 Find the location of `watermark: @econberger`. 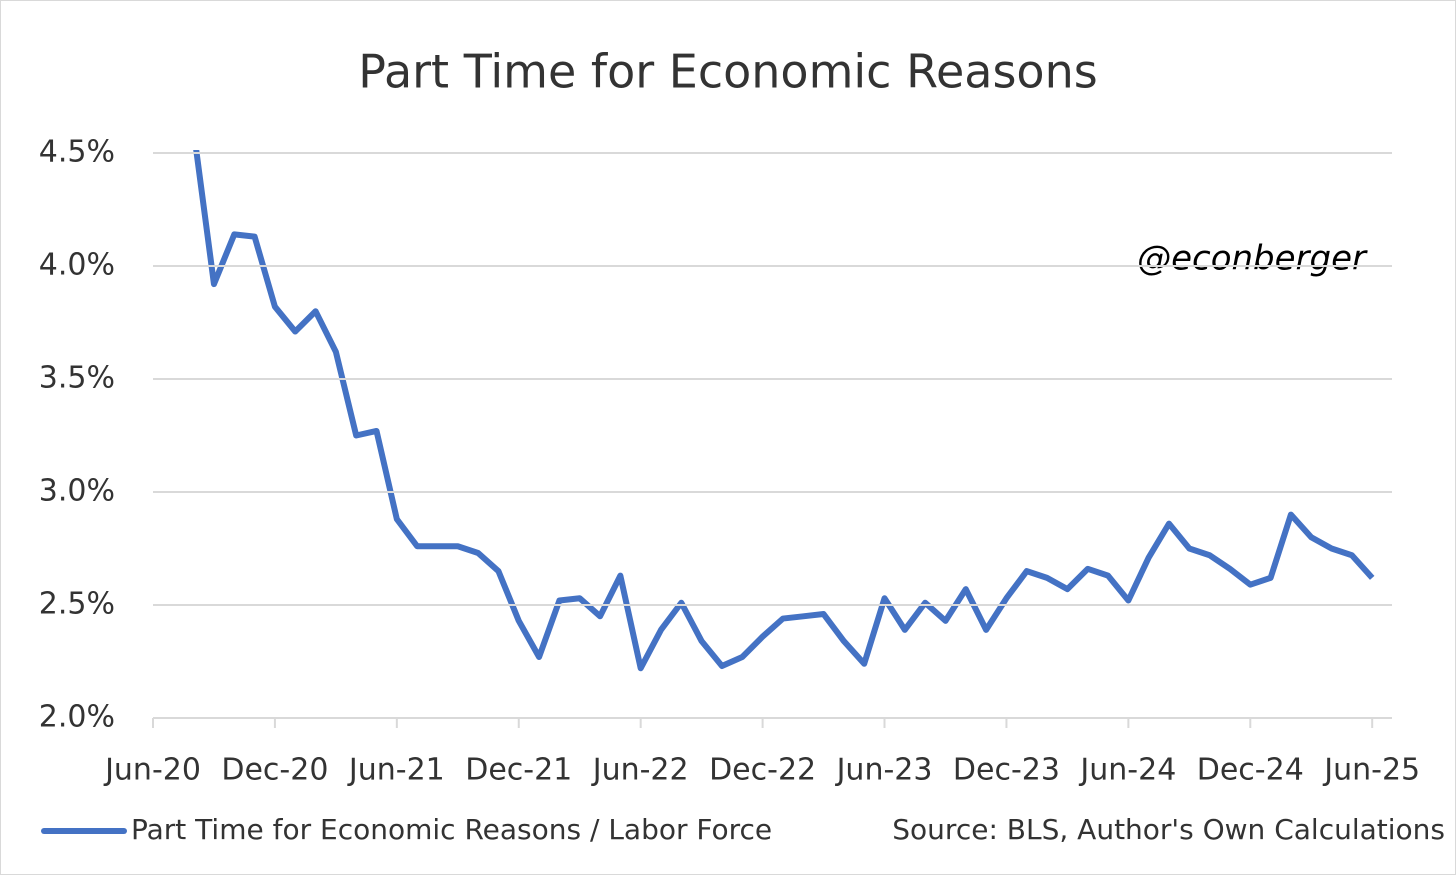

watermark: @econberger is located at coordinates (1252, 259).